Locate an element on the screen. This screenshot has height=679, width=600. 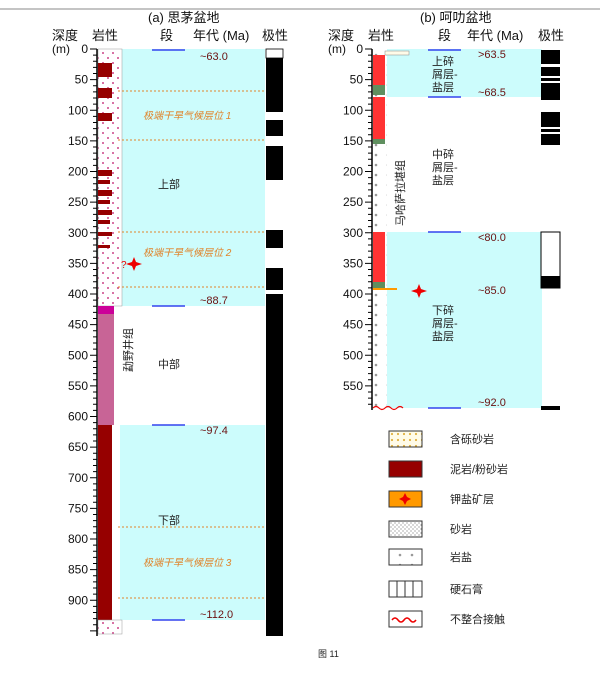
depth-tick-label: 650 is located at coordinates (78, 447).